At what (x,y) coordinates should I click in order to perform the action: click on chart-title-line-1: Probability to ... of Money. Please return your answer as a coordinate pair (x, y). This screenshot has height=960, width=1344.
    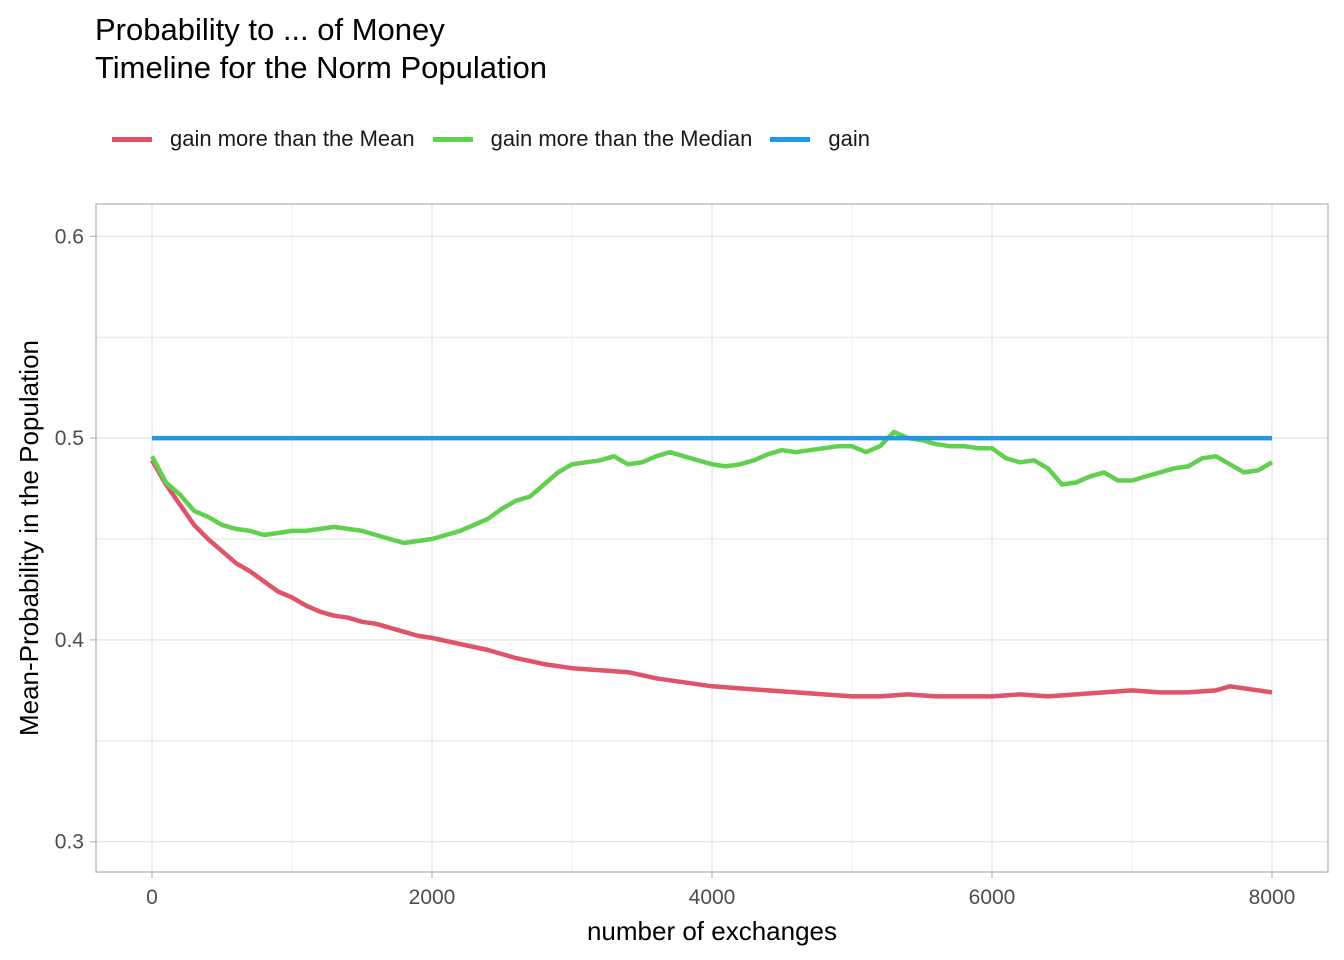
    Looking at the image, I should click on (270, 29).